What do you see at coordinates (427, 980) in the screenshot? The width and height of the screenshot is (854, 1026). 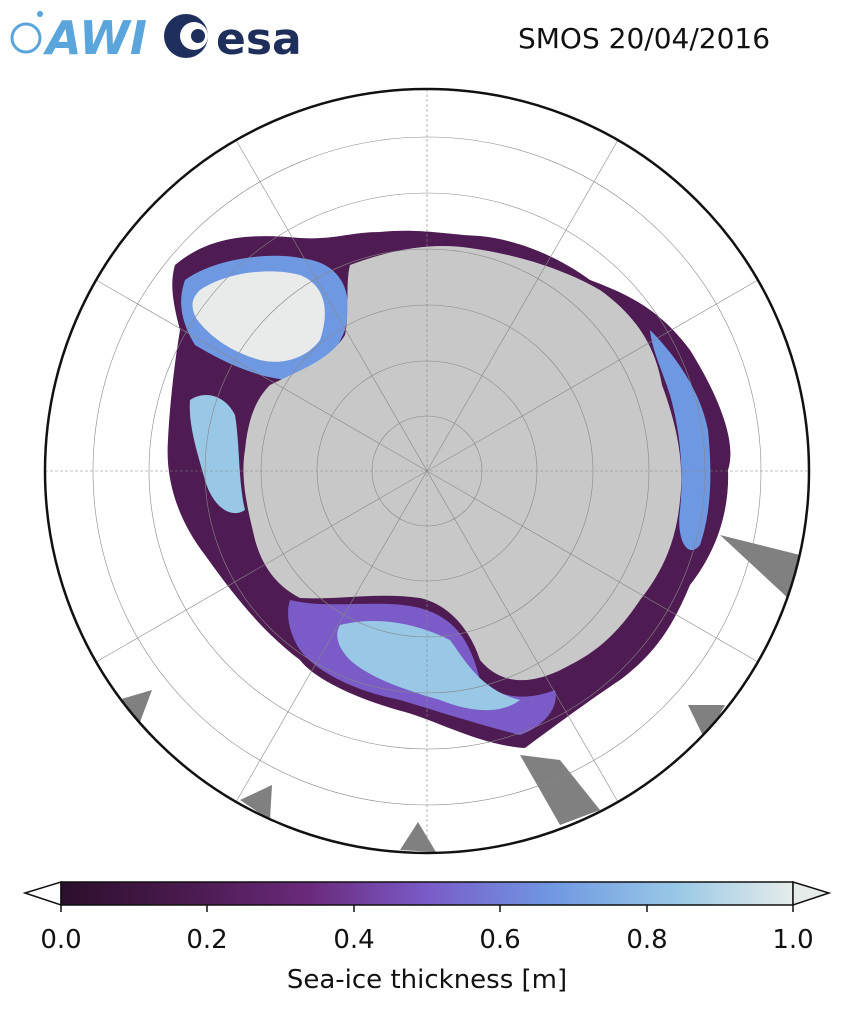 I see `colorbar-label: Sea-ice thickness [m]` at bounding box center [427, 980].